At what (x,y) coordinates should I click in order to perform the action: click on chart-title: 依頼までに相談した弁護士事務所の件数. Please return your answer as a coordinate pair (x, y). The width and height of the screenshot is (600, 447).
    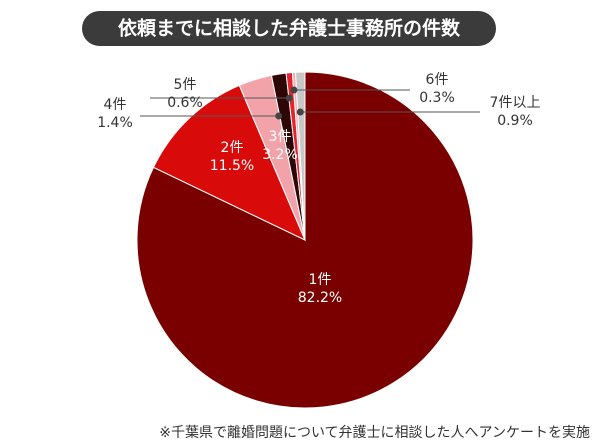
    Looking at the image, I should click on (289, 28).